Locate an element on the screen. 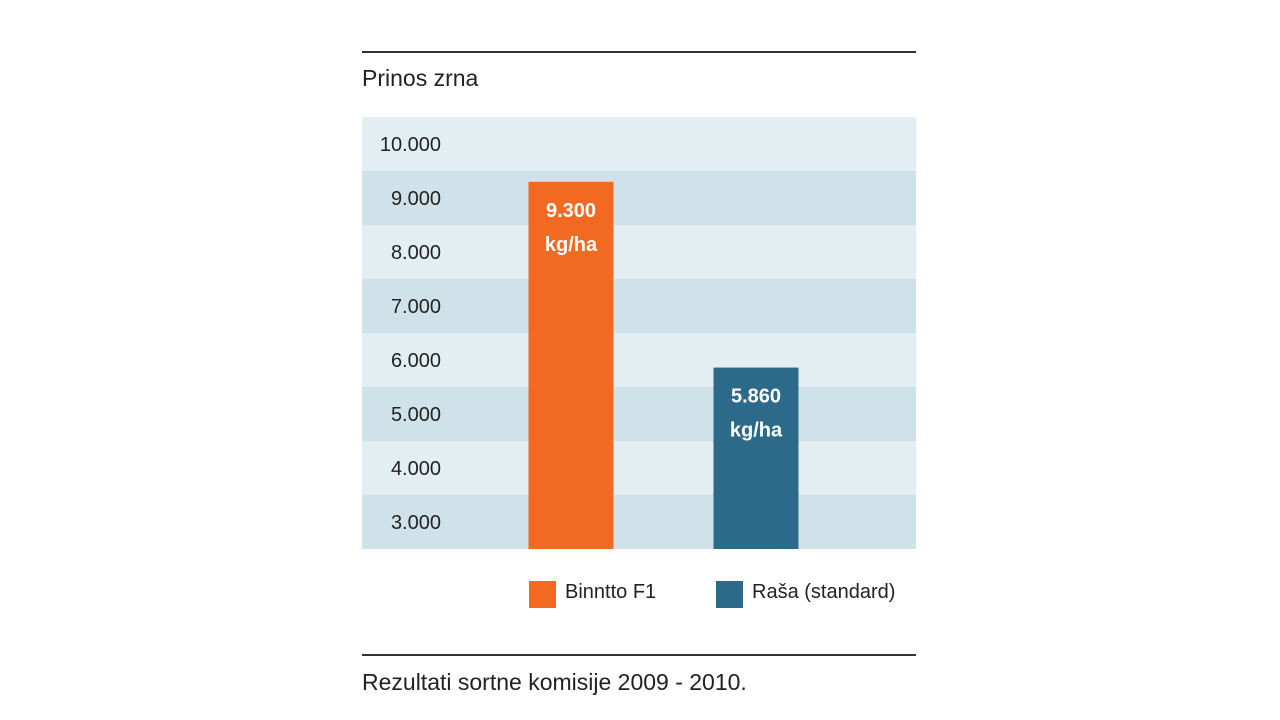 The width and height of the screenshot is (1280, 720). bar-value-labels: 9.300 kg/ha 5.860 kg/ha is located at coordinates (664, 321).